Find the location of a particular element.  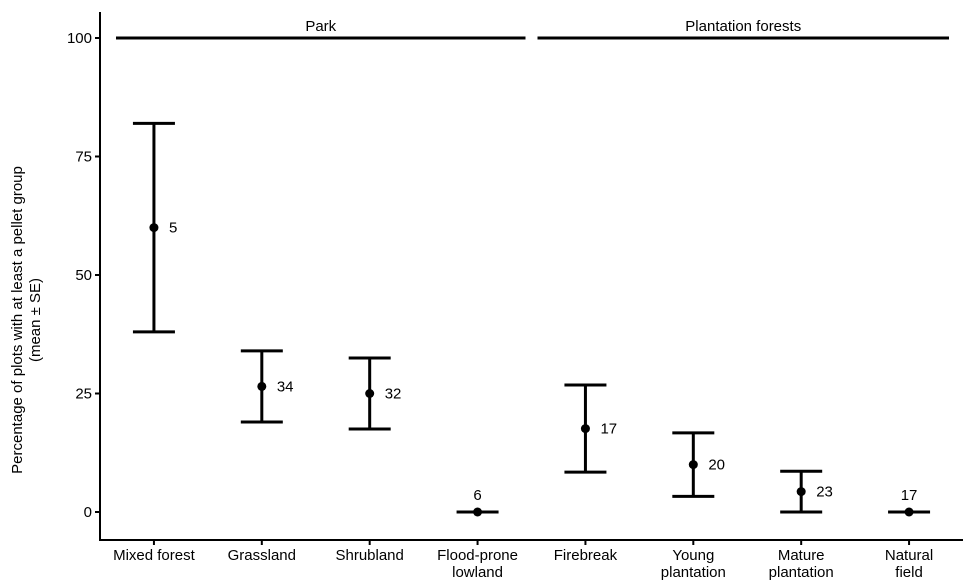

sample-size-label: 6 is located at coordinates (477, 495).